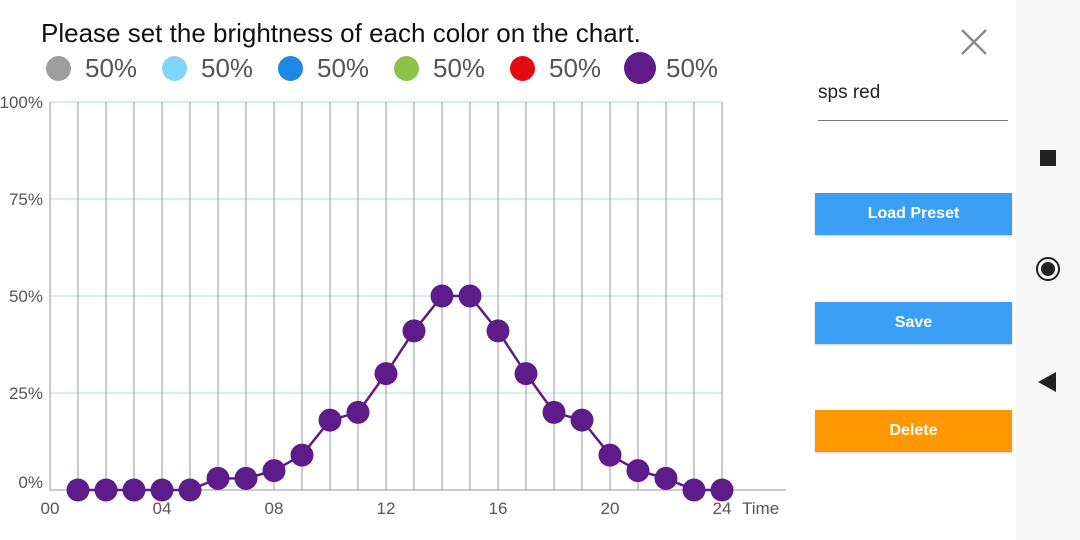 The width and height of the screenshot is (1080, 540). Describe the element at coordinates (498, 508) in the screenshot. I see `x-tick-label: 16` at that location.